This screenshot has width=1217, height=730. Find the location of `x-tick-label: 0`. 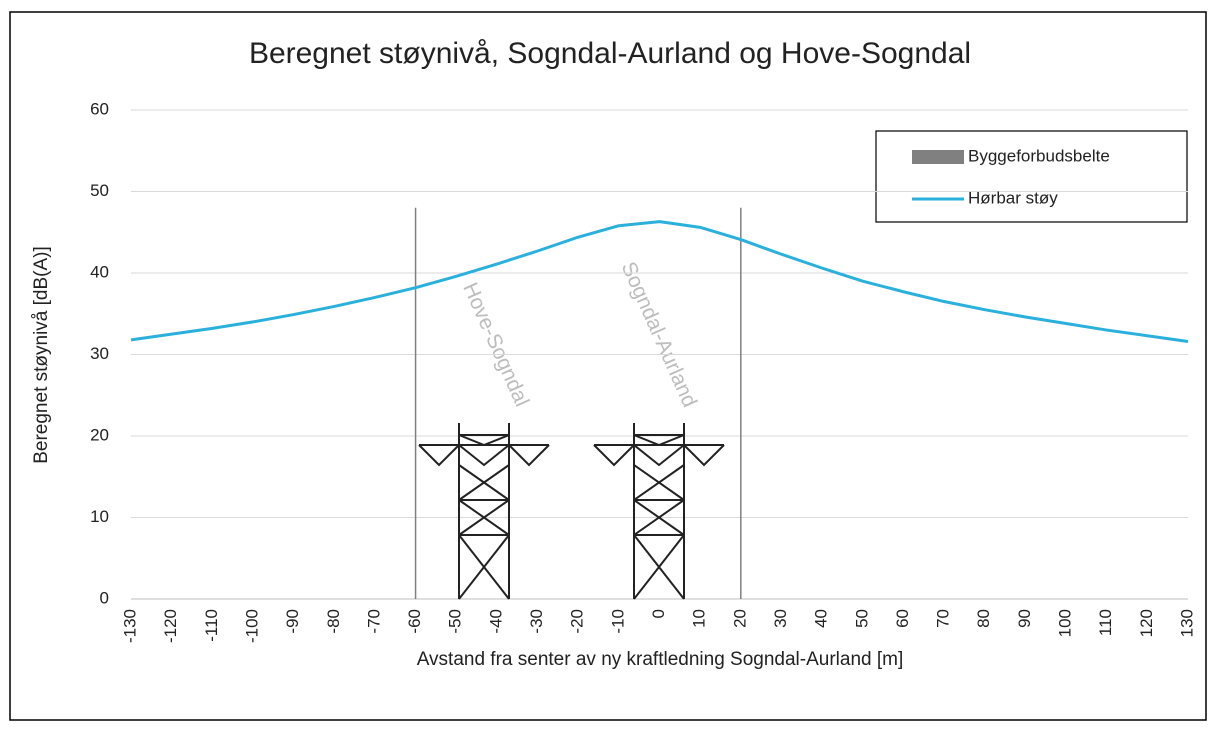

x-tick-label: 0 is located at coordinates (658, 613).